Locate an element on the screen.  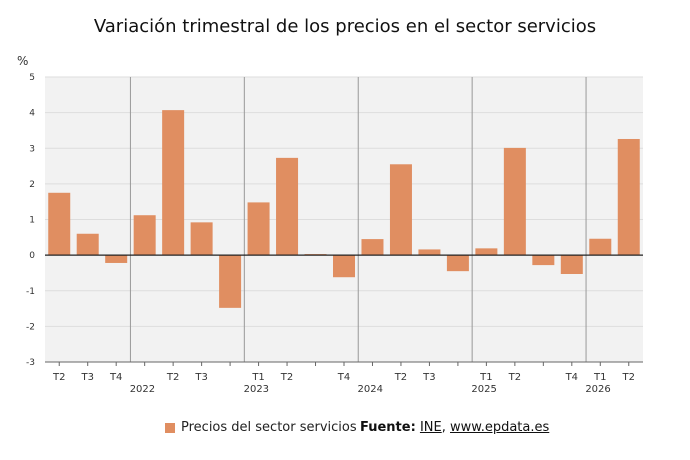
y-tick-label: 2 is located at coordinates (32, 185).